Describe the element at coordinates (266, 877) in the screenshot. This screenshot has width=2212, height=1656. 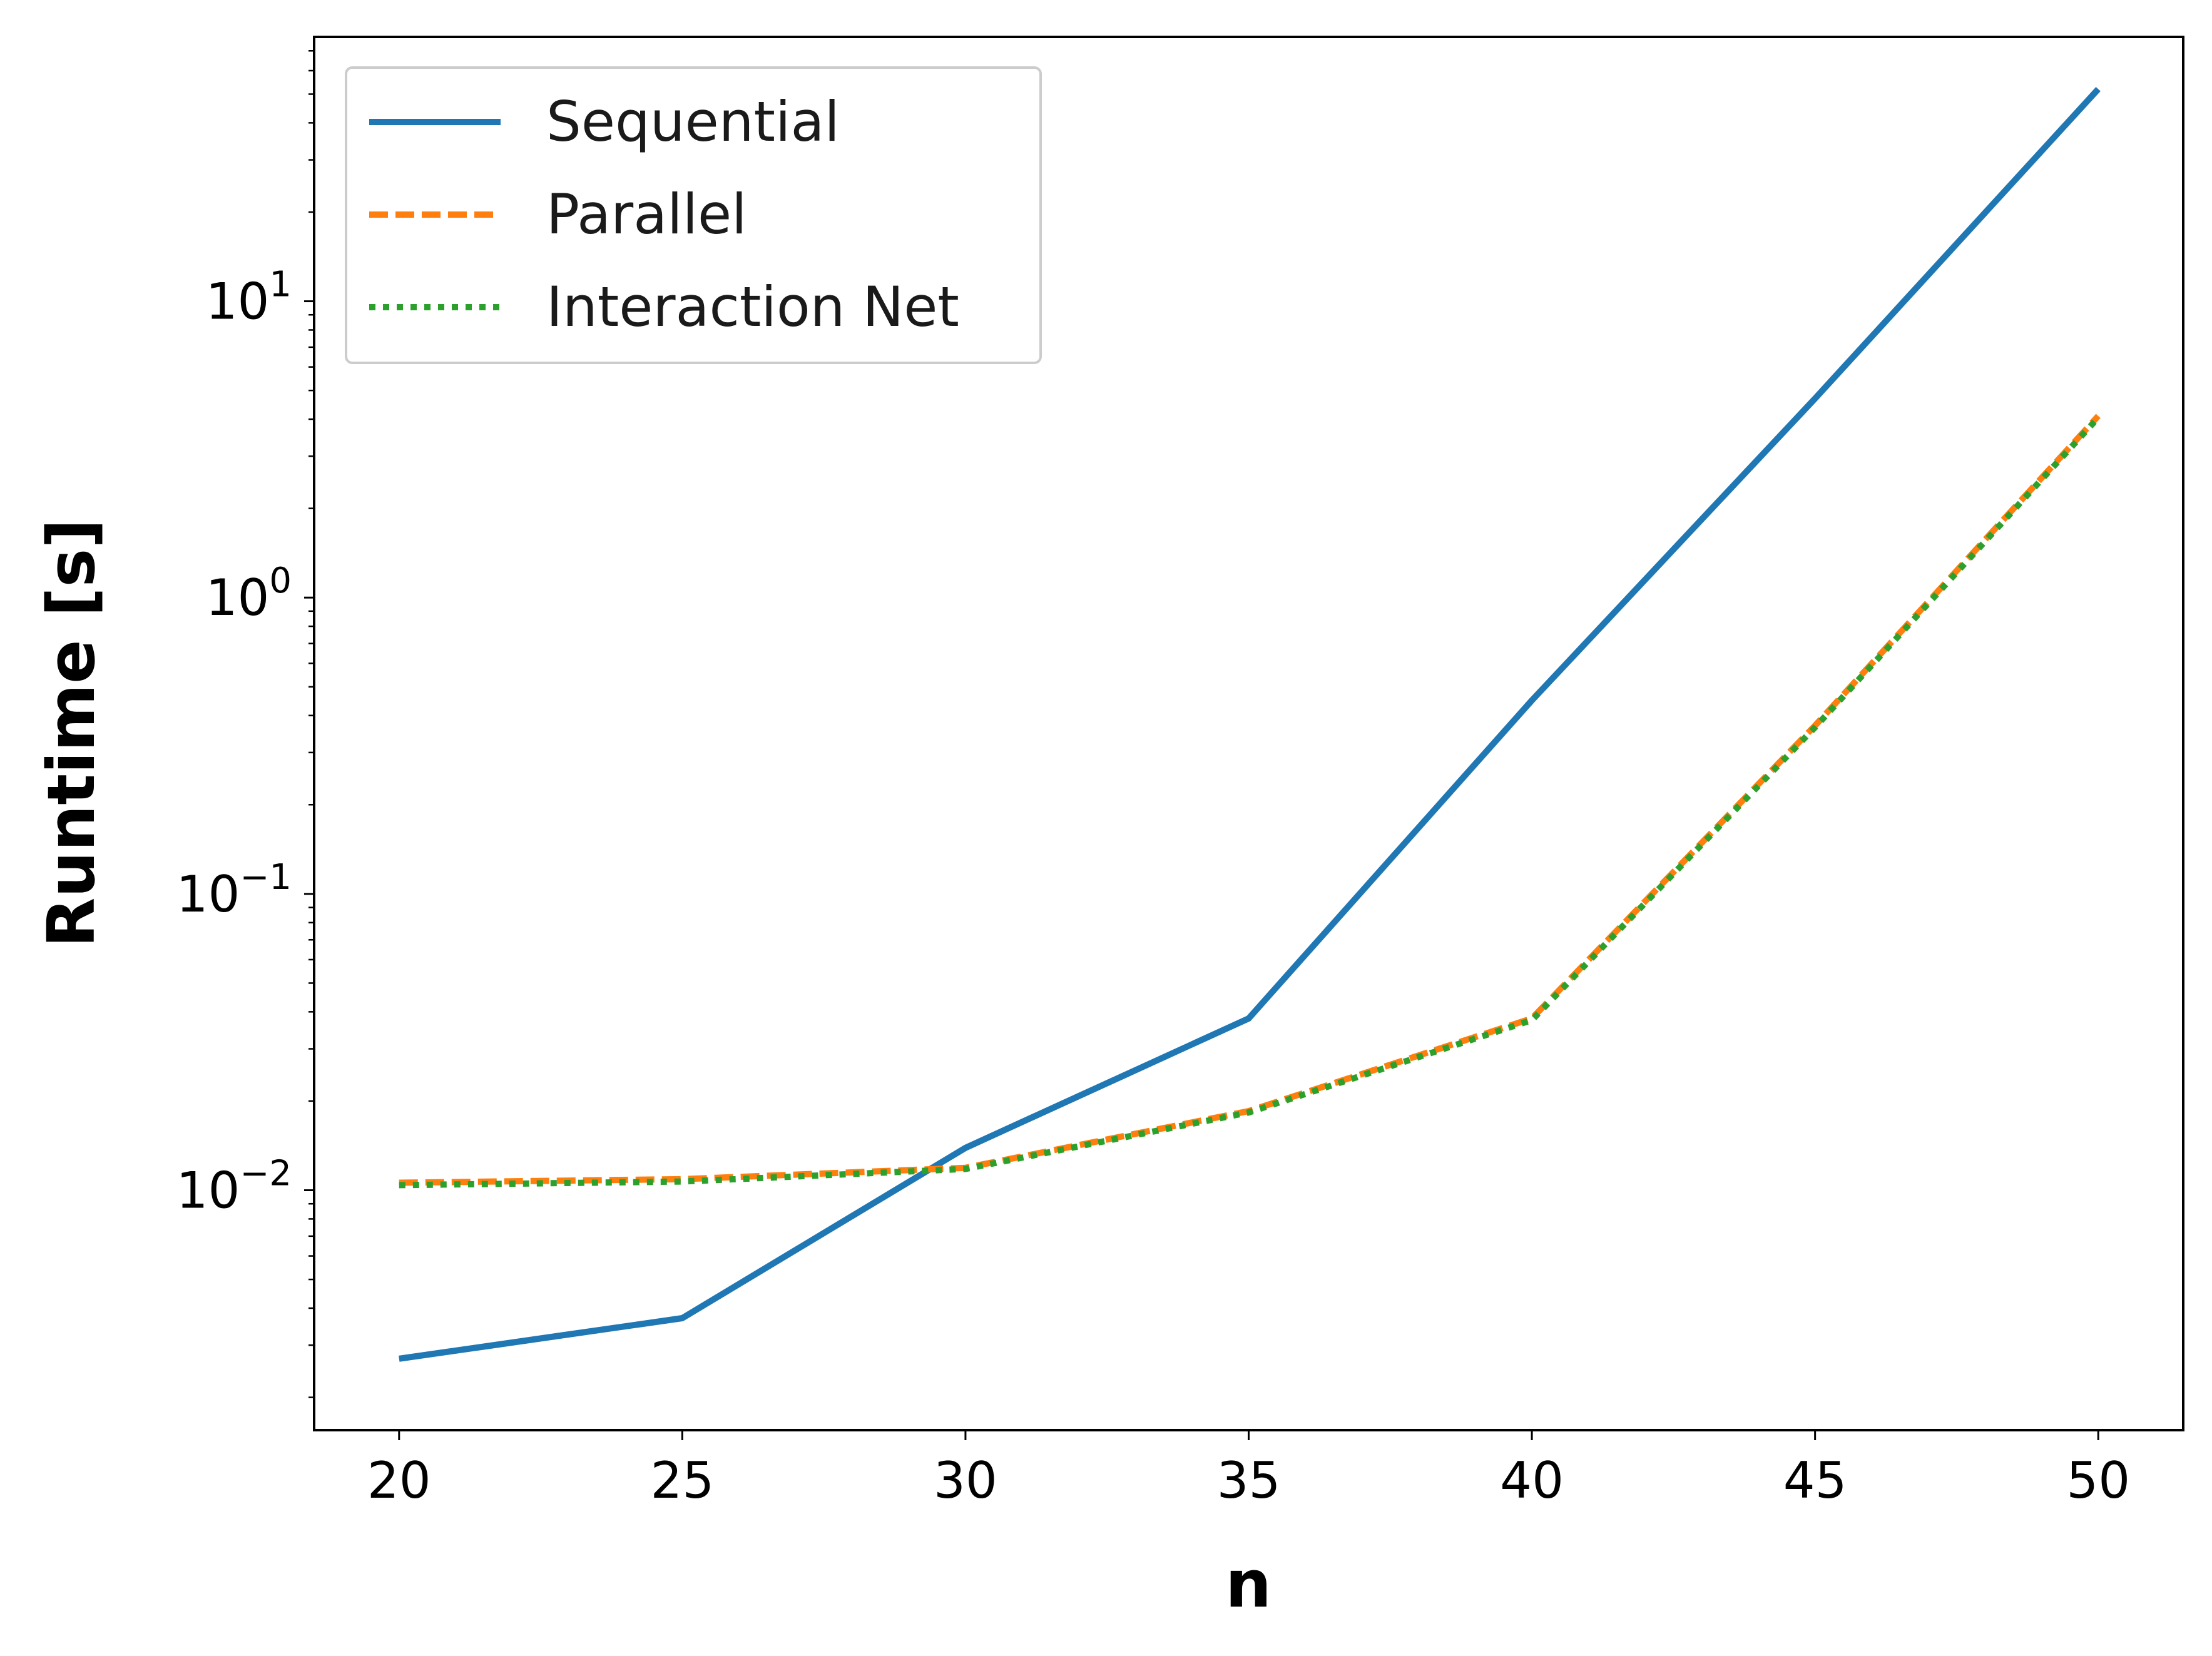
I see `y-tick-exponent: −1` at that location.